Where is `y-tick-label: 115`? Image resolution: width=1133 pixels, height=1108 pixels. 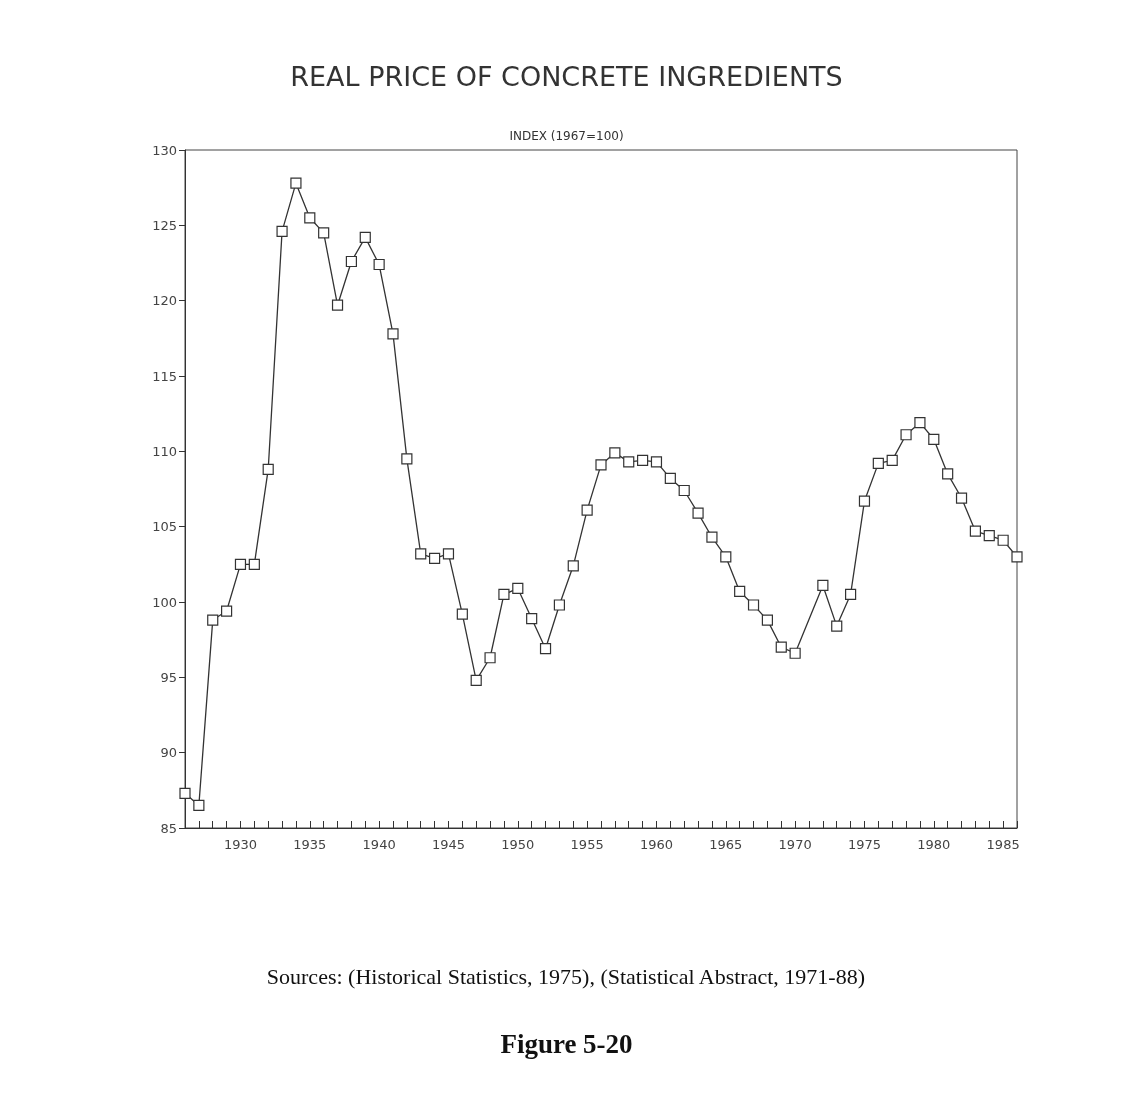 y-tick-label: 115 is located at coordinates (164, 376).